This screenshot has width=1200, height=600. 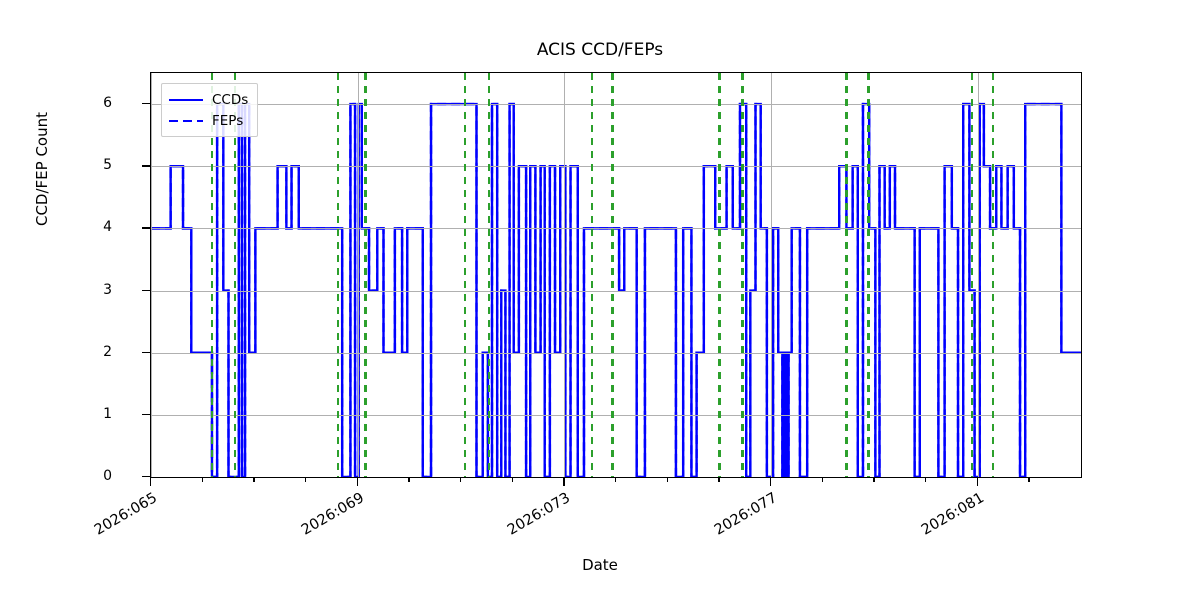 What do you see at coordinates (600, 565) in the screenshot?
I see `x-axis-label: Date` at bounding box center [600, 565].